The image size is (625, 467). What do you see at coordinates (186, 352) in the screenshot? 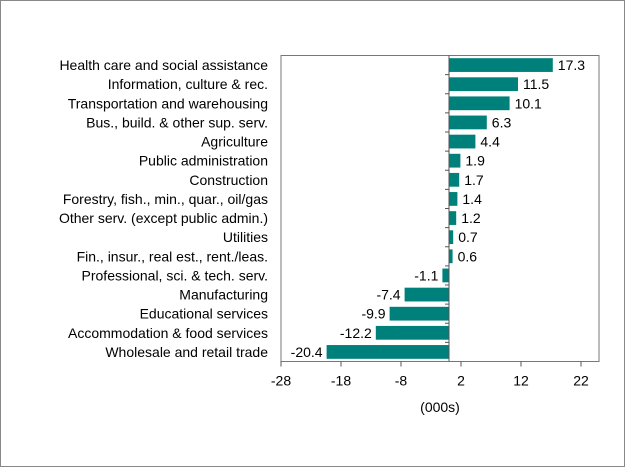
I see `category-label: Wholesale and retail trade` at bounding box center [186, 352].